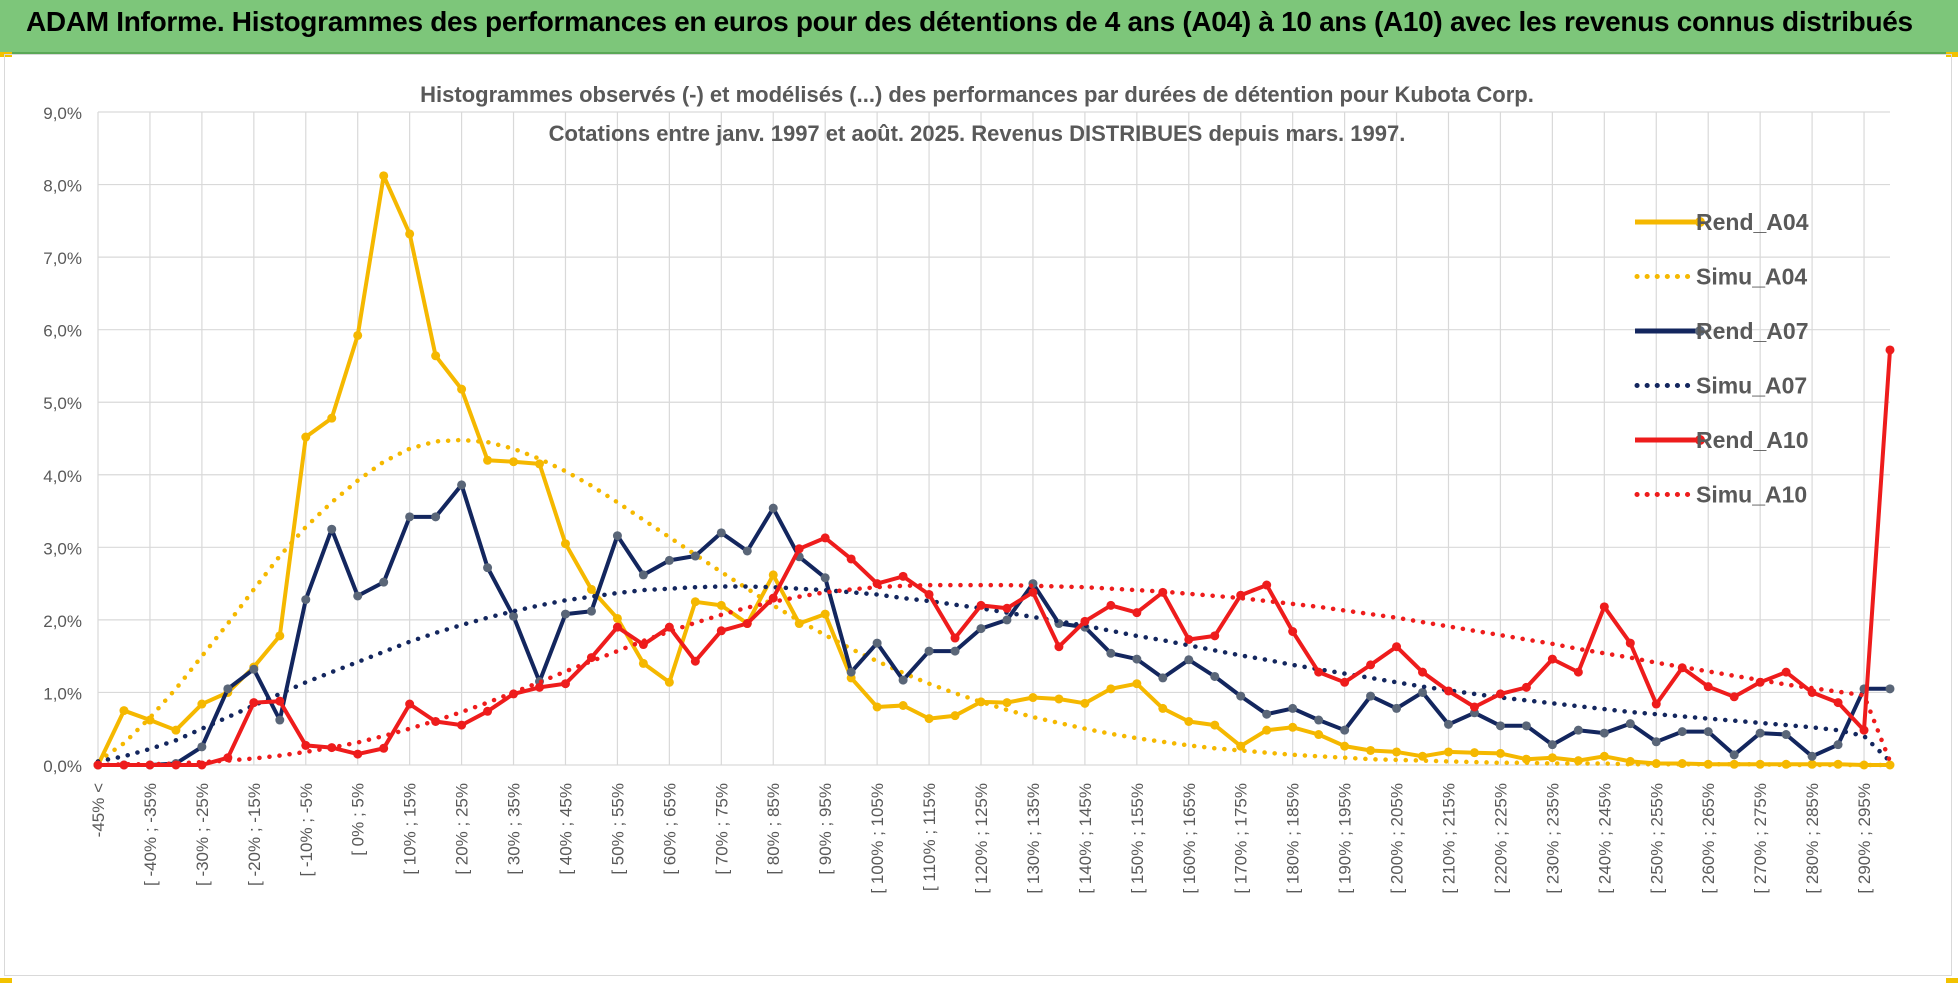 The height and width of the screenshot is (983, 1958). I want to click on x-tick-label: [ 250% ; 255%, so click(1656, 838).